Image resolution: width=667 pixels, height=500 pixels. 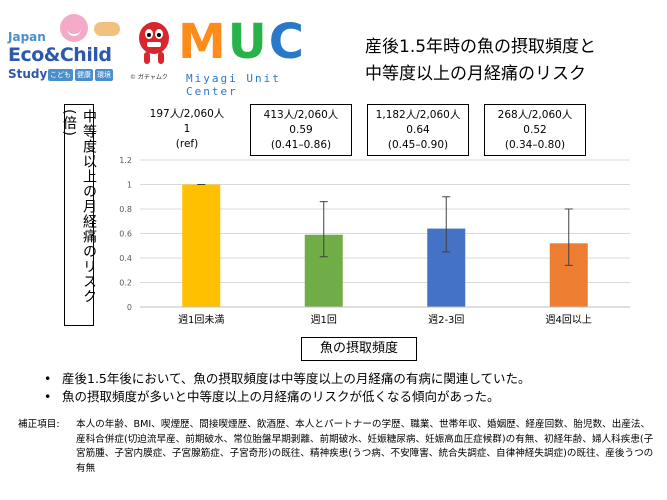 I want to click on y-tick-label: 0.2, so click(x=125, y=283).